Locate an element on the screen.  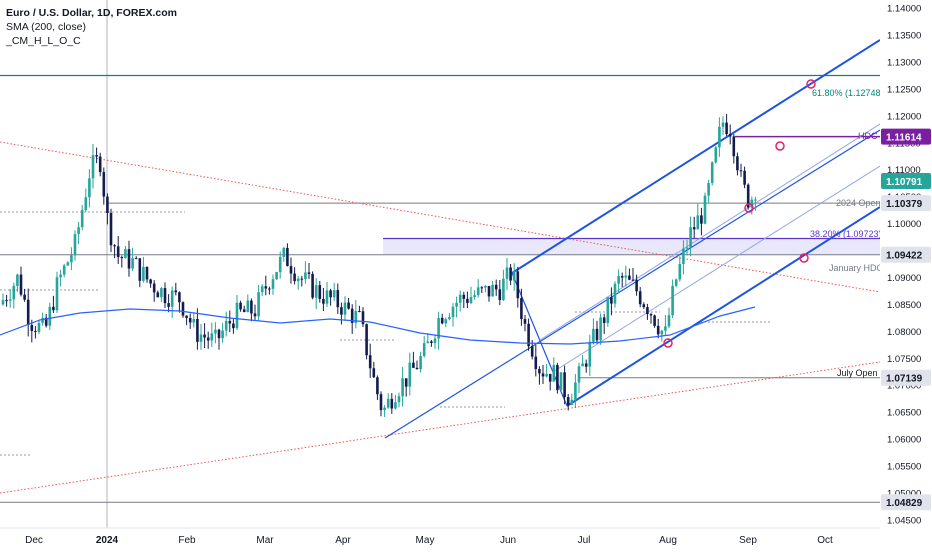
price-label-low-level: 1.04829 is located at coordinates (904, 503).